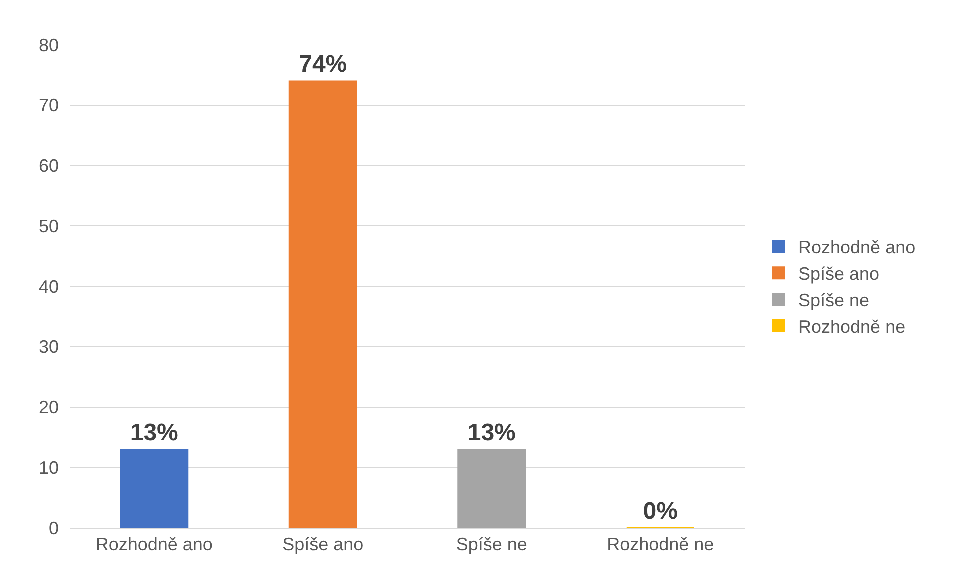 This screenshot has width=955, height=583. Describe the element at coordinates (660, 544) in the screenshot. I see `x-tick-label: Rozhodně ne` at that location.